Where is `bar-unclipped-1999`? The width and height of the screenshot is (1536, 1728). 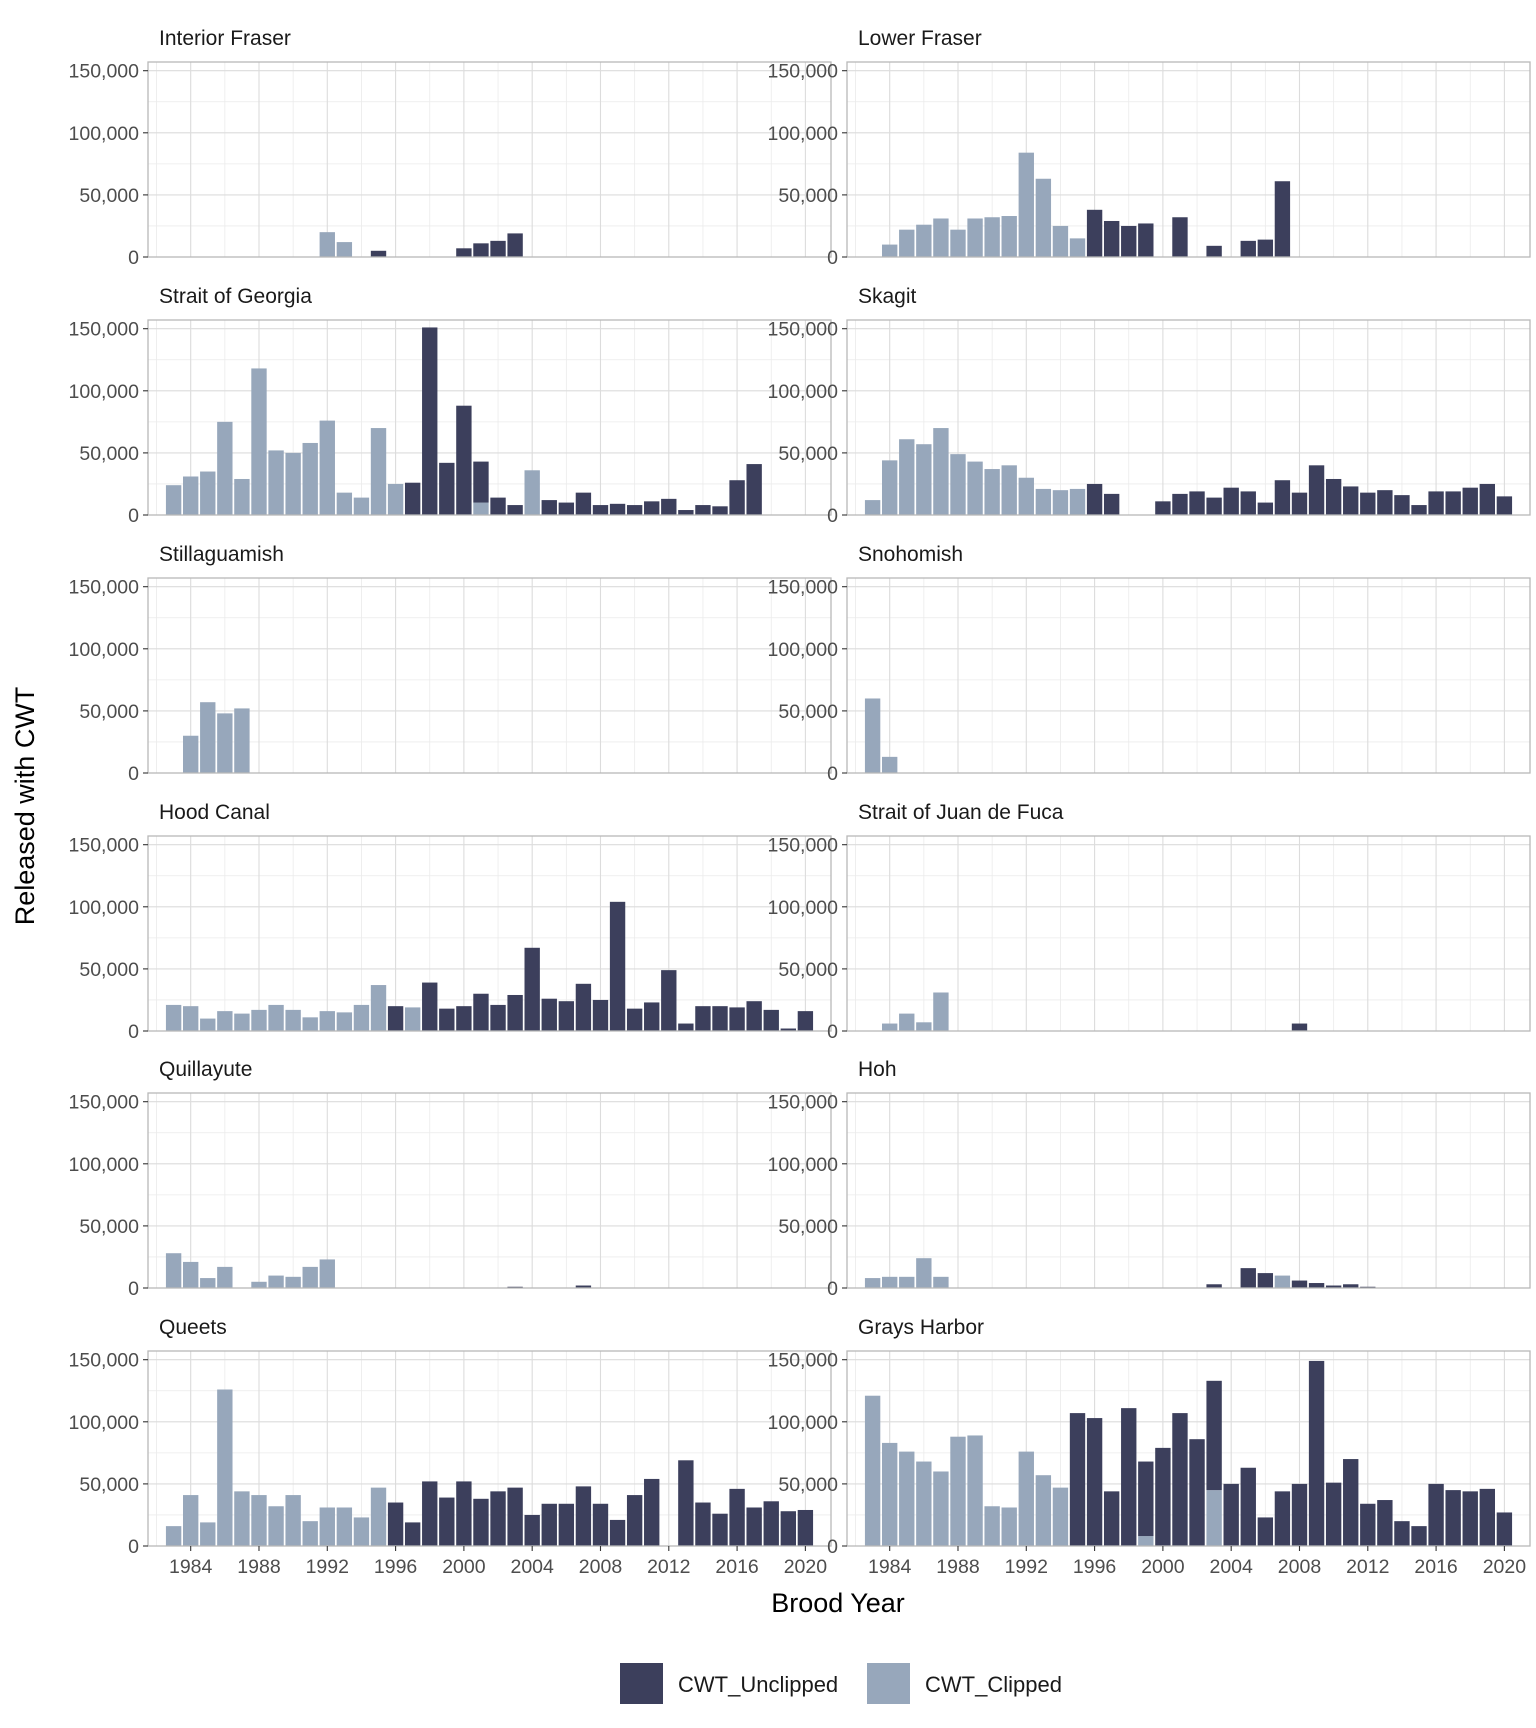
bar-unclipped-1999 is located at coordinates (447, 1521).